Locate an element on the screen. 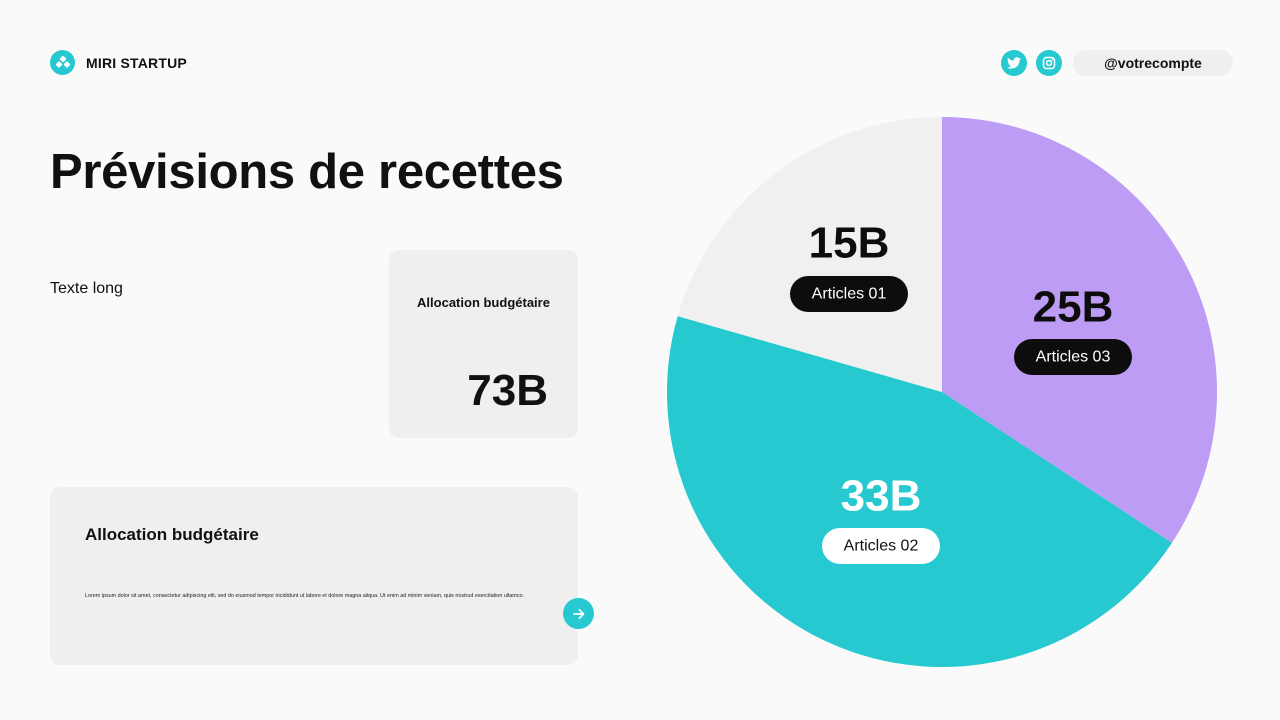 Image resolution: width=1280 pixels, height=720 pixels. arrow-right-icon is located at coordinates (578, 613).